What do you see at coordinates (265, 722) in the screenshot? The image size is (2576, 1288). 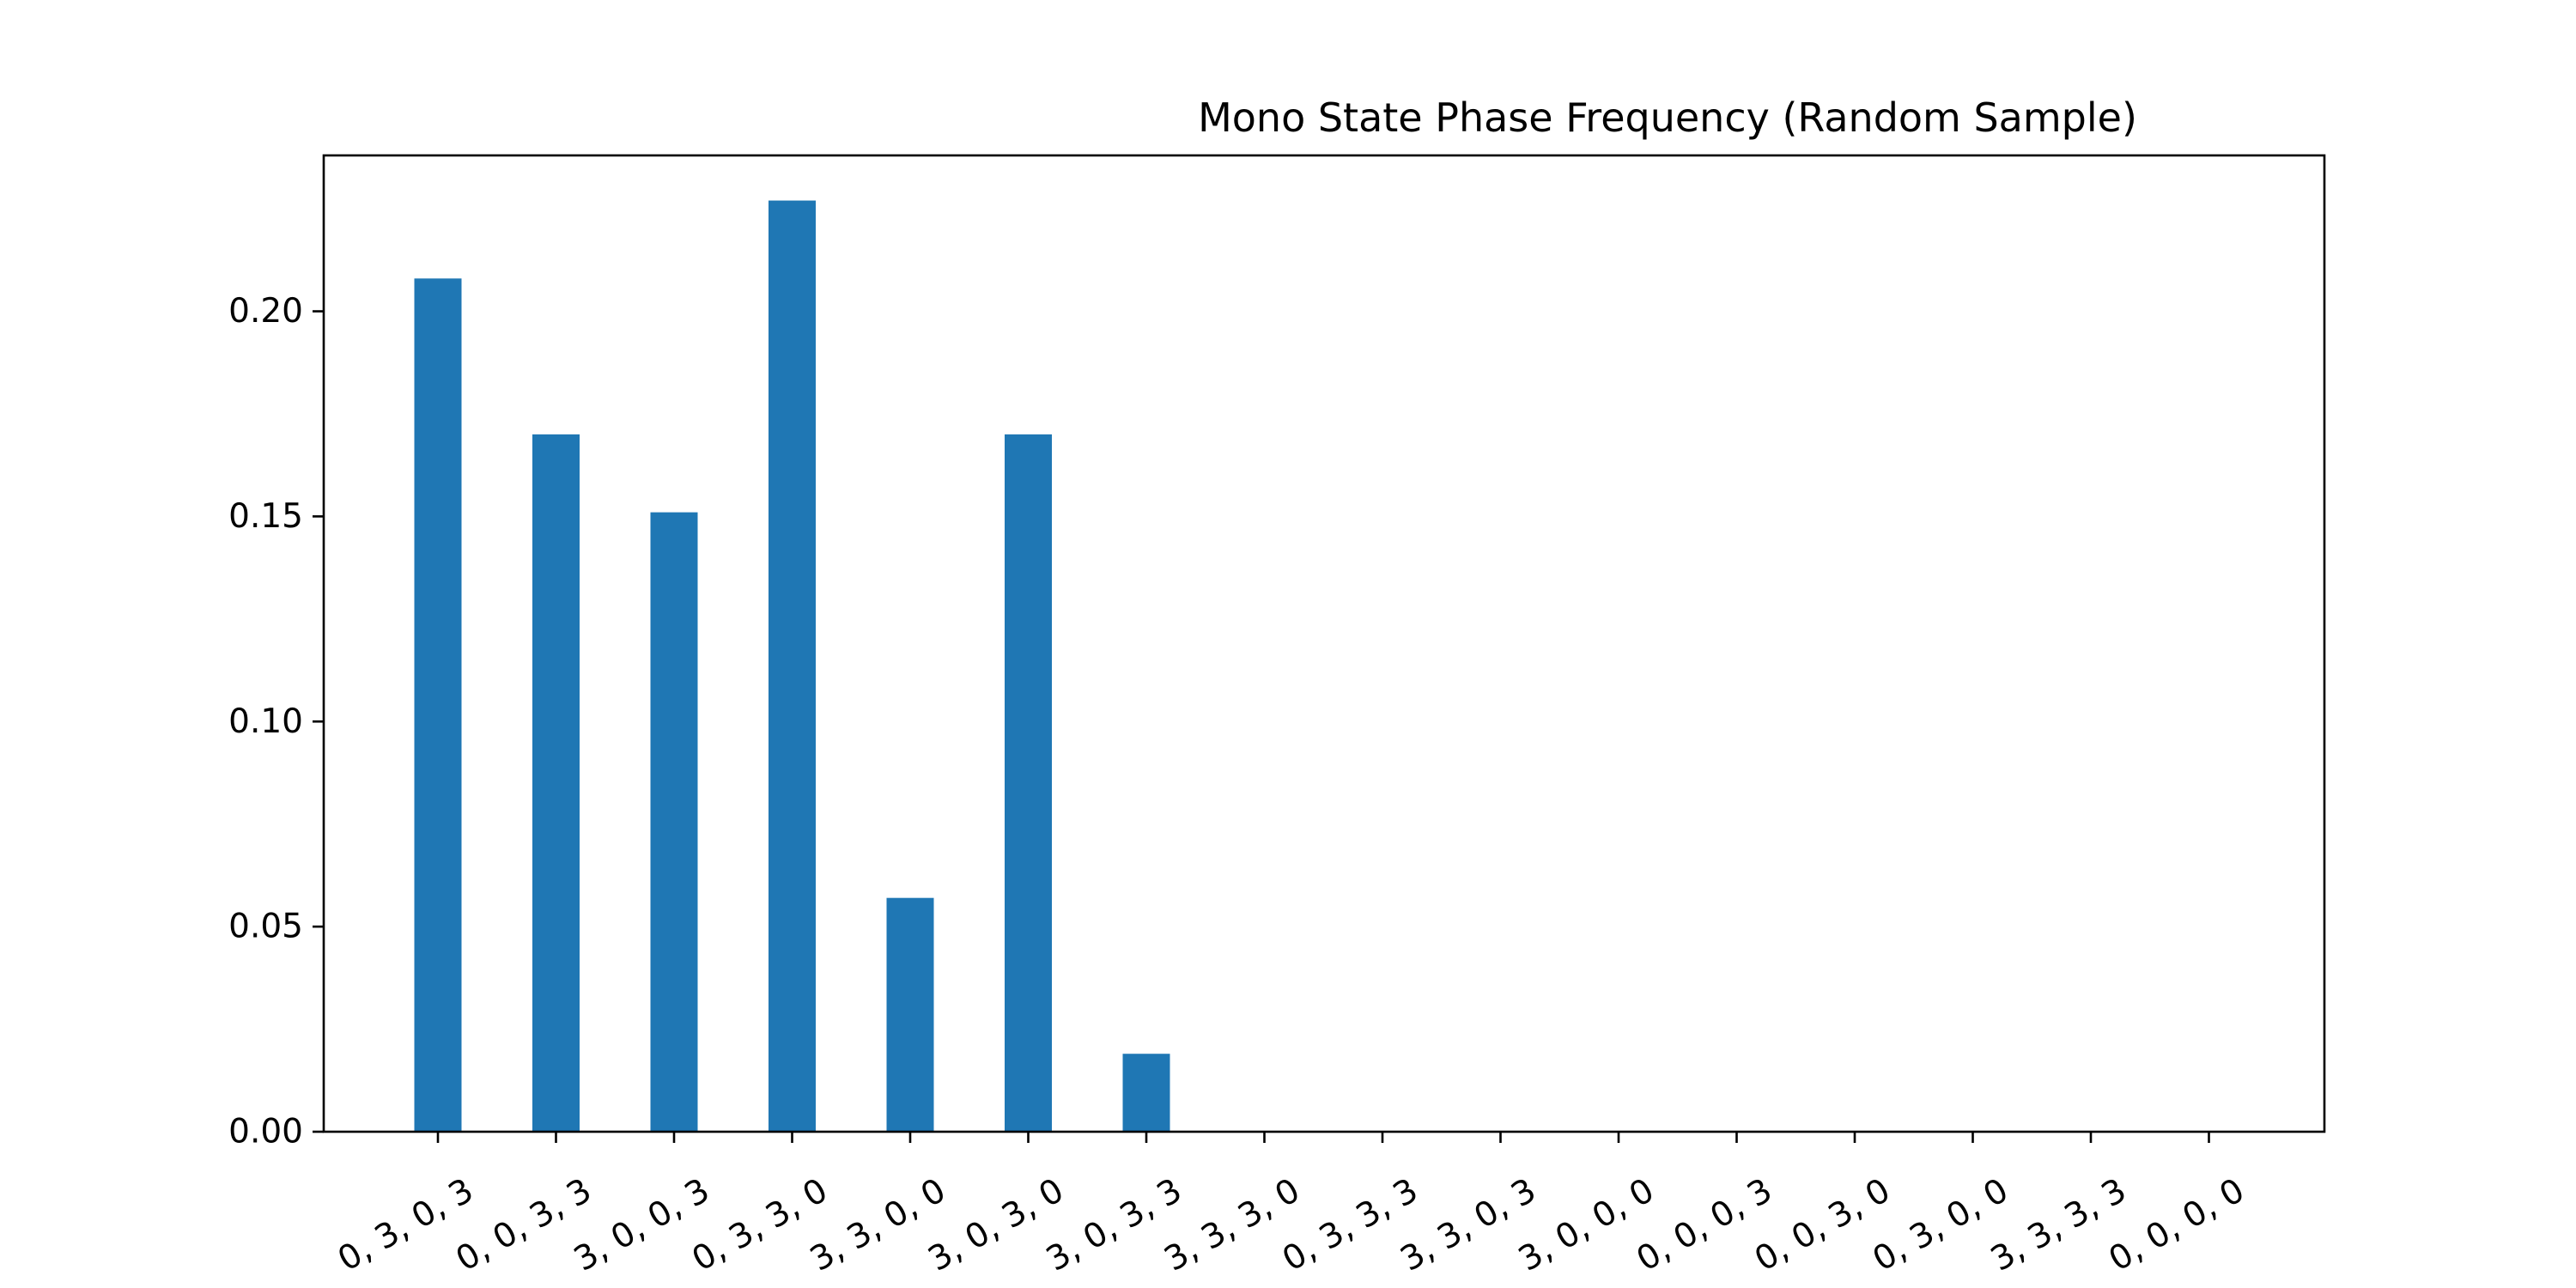 I see `y-tick-label-2: 0.10` at bounding box center [265, 722].